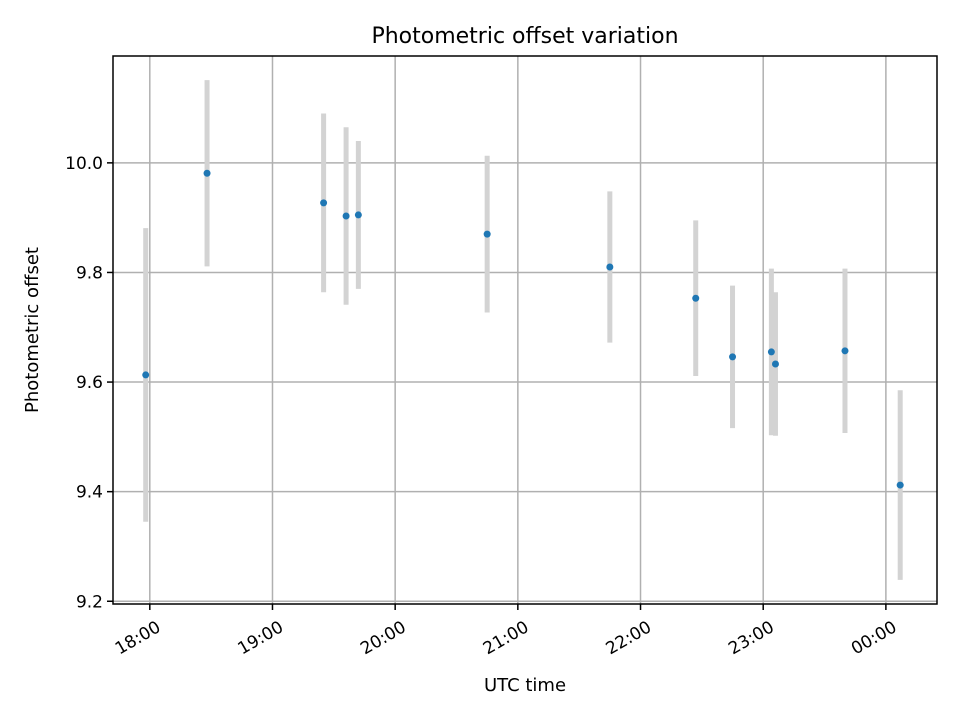 The height and width of the screenshot is (720, 960). I want to click on y-tick-label: 10.0, so click(84, 164).